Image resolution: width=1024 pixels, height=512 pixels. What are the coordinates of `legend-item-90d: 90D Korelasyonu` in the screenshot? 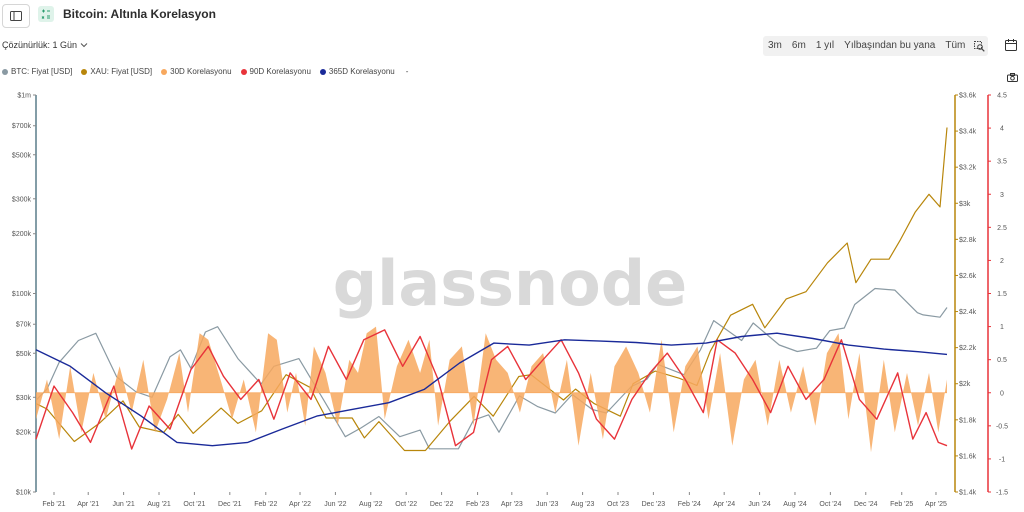 It's located at (275, 71).